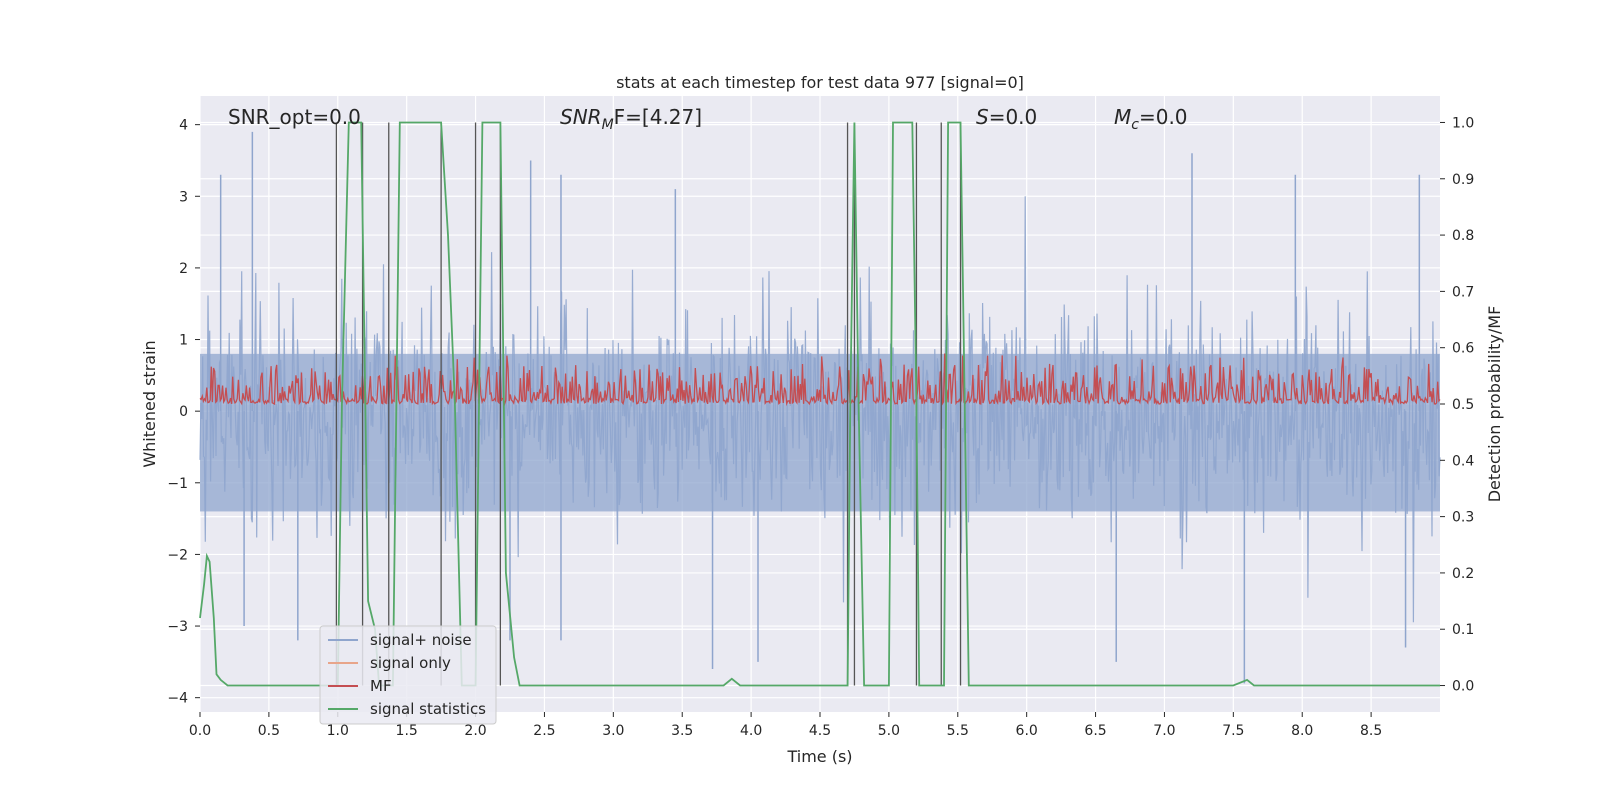 This screenshot has height=800, width=1600. I want to click on legend-label: MF, so click(381, 686).